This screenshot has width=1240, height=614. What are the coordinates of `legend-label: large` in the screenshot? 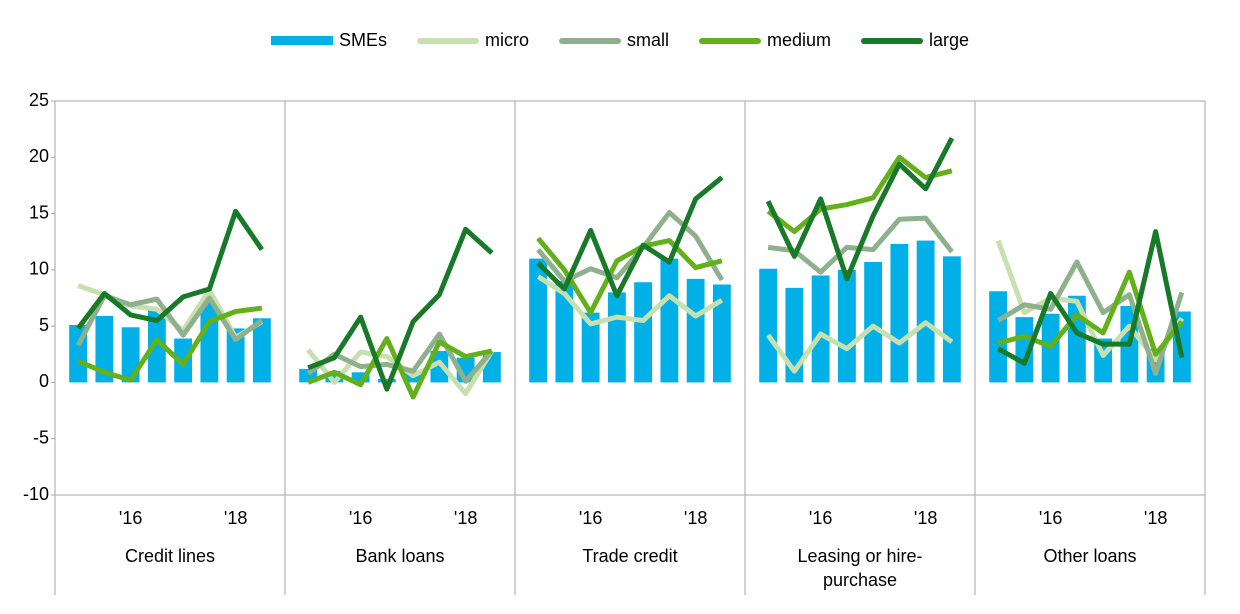 It's located at (949, 40).